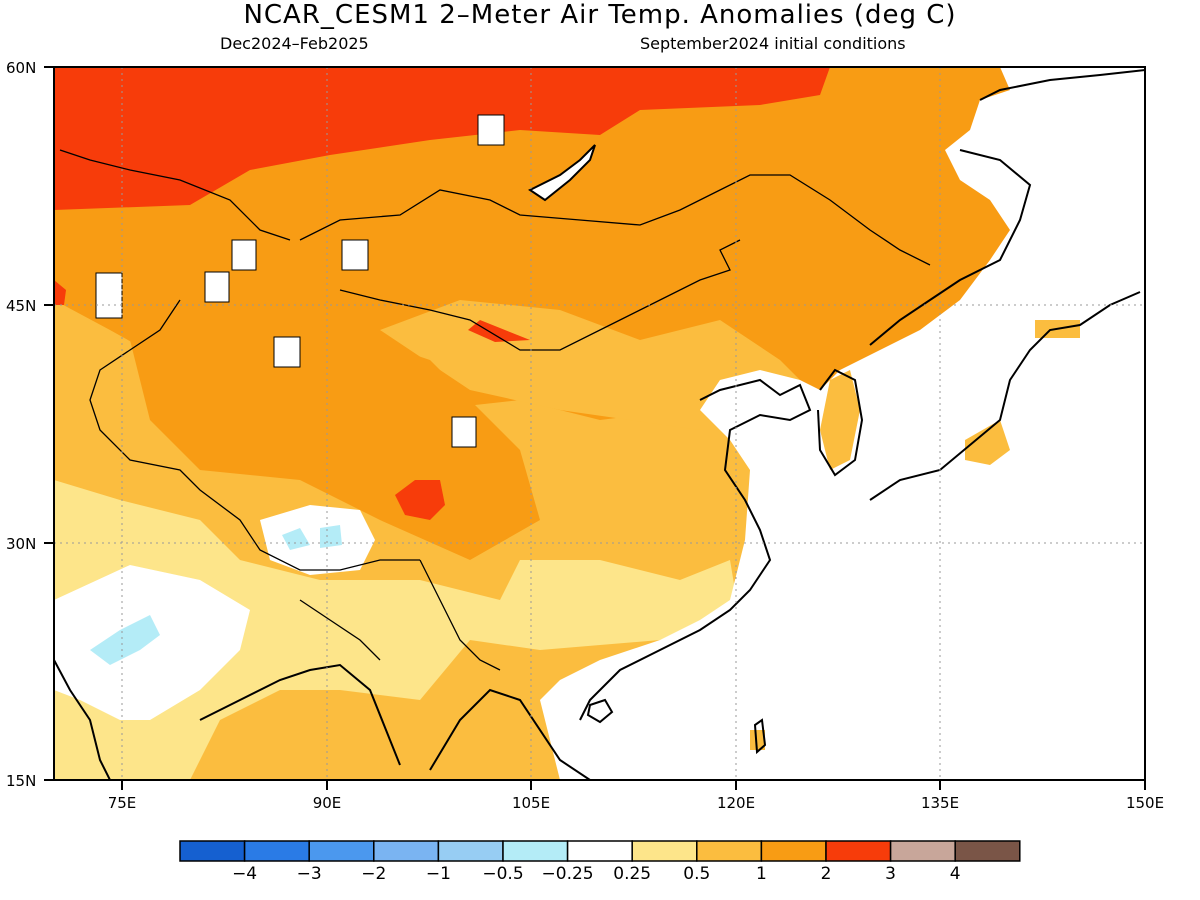  I want to click on season-subtitle: Dec2024–Feb2025, so click(294, 43).